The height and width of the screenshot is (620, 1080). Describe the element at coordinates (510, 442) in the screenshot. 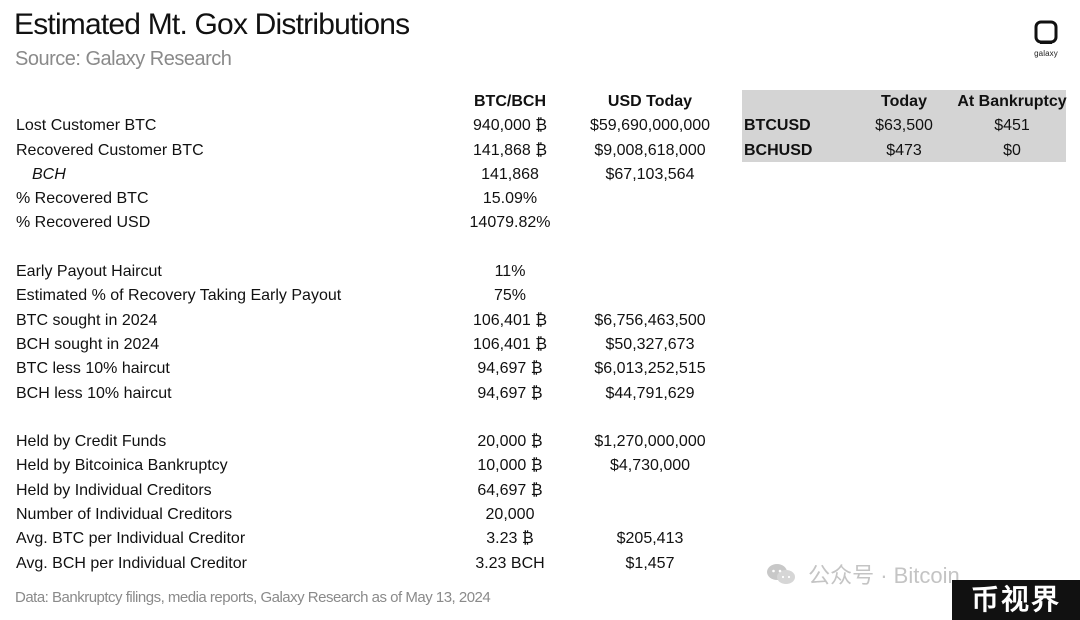

I see `row-btc-value: 20,000 ₿` at that location.